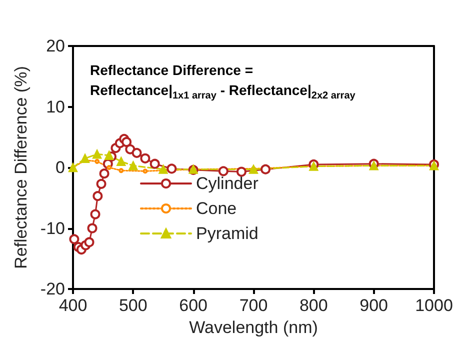 The width and height of the screenshot is (467, 356). What do you see at coordinates (253, 327) in the screenshot?
I see `x-axis-title: Wavelength (nm)` at bounding box center [253, 327].